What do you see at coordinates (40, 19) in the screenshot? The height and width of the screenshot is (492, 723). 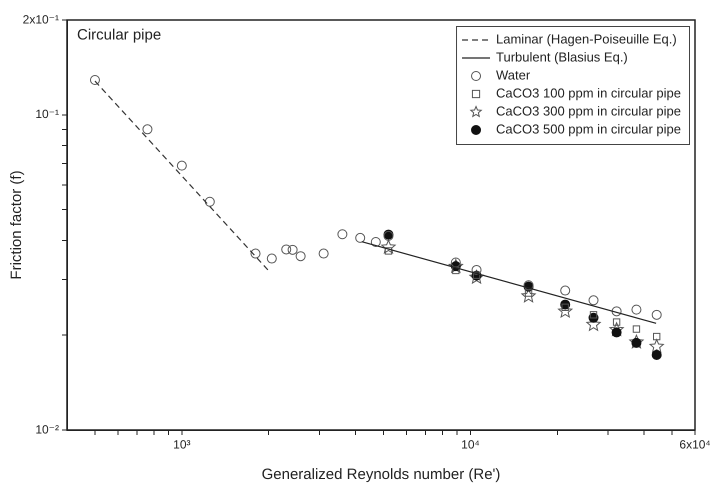 I see `y-tick-label: 2x10⁻¹` at bounding box center [40, 19].